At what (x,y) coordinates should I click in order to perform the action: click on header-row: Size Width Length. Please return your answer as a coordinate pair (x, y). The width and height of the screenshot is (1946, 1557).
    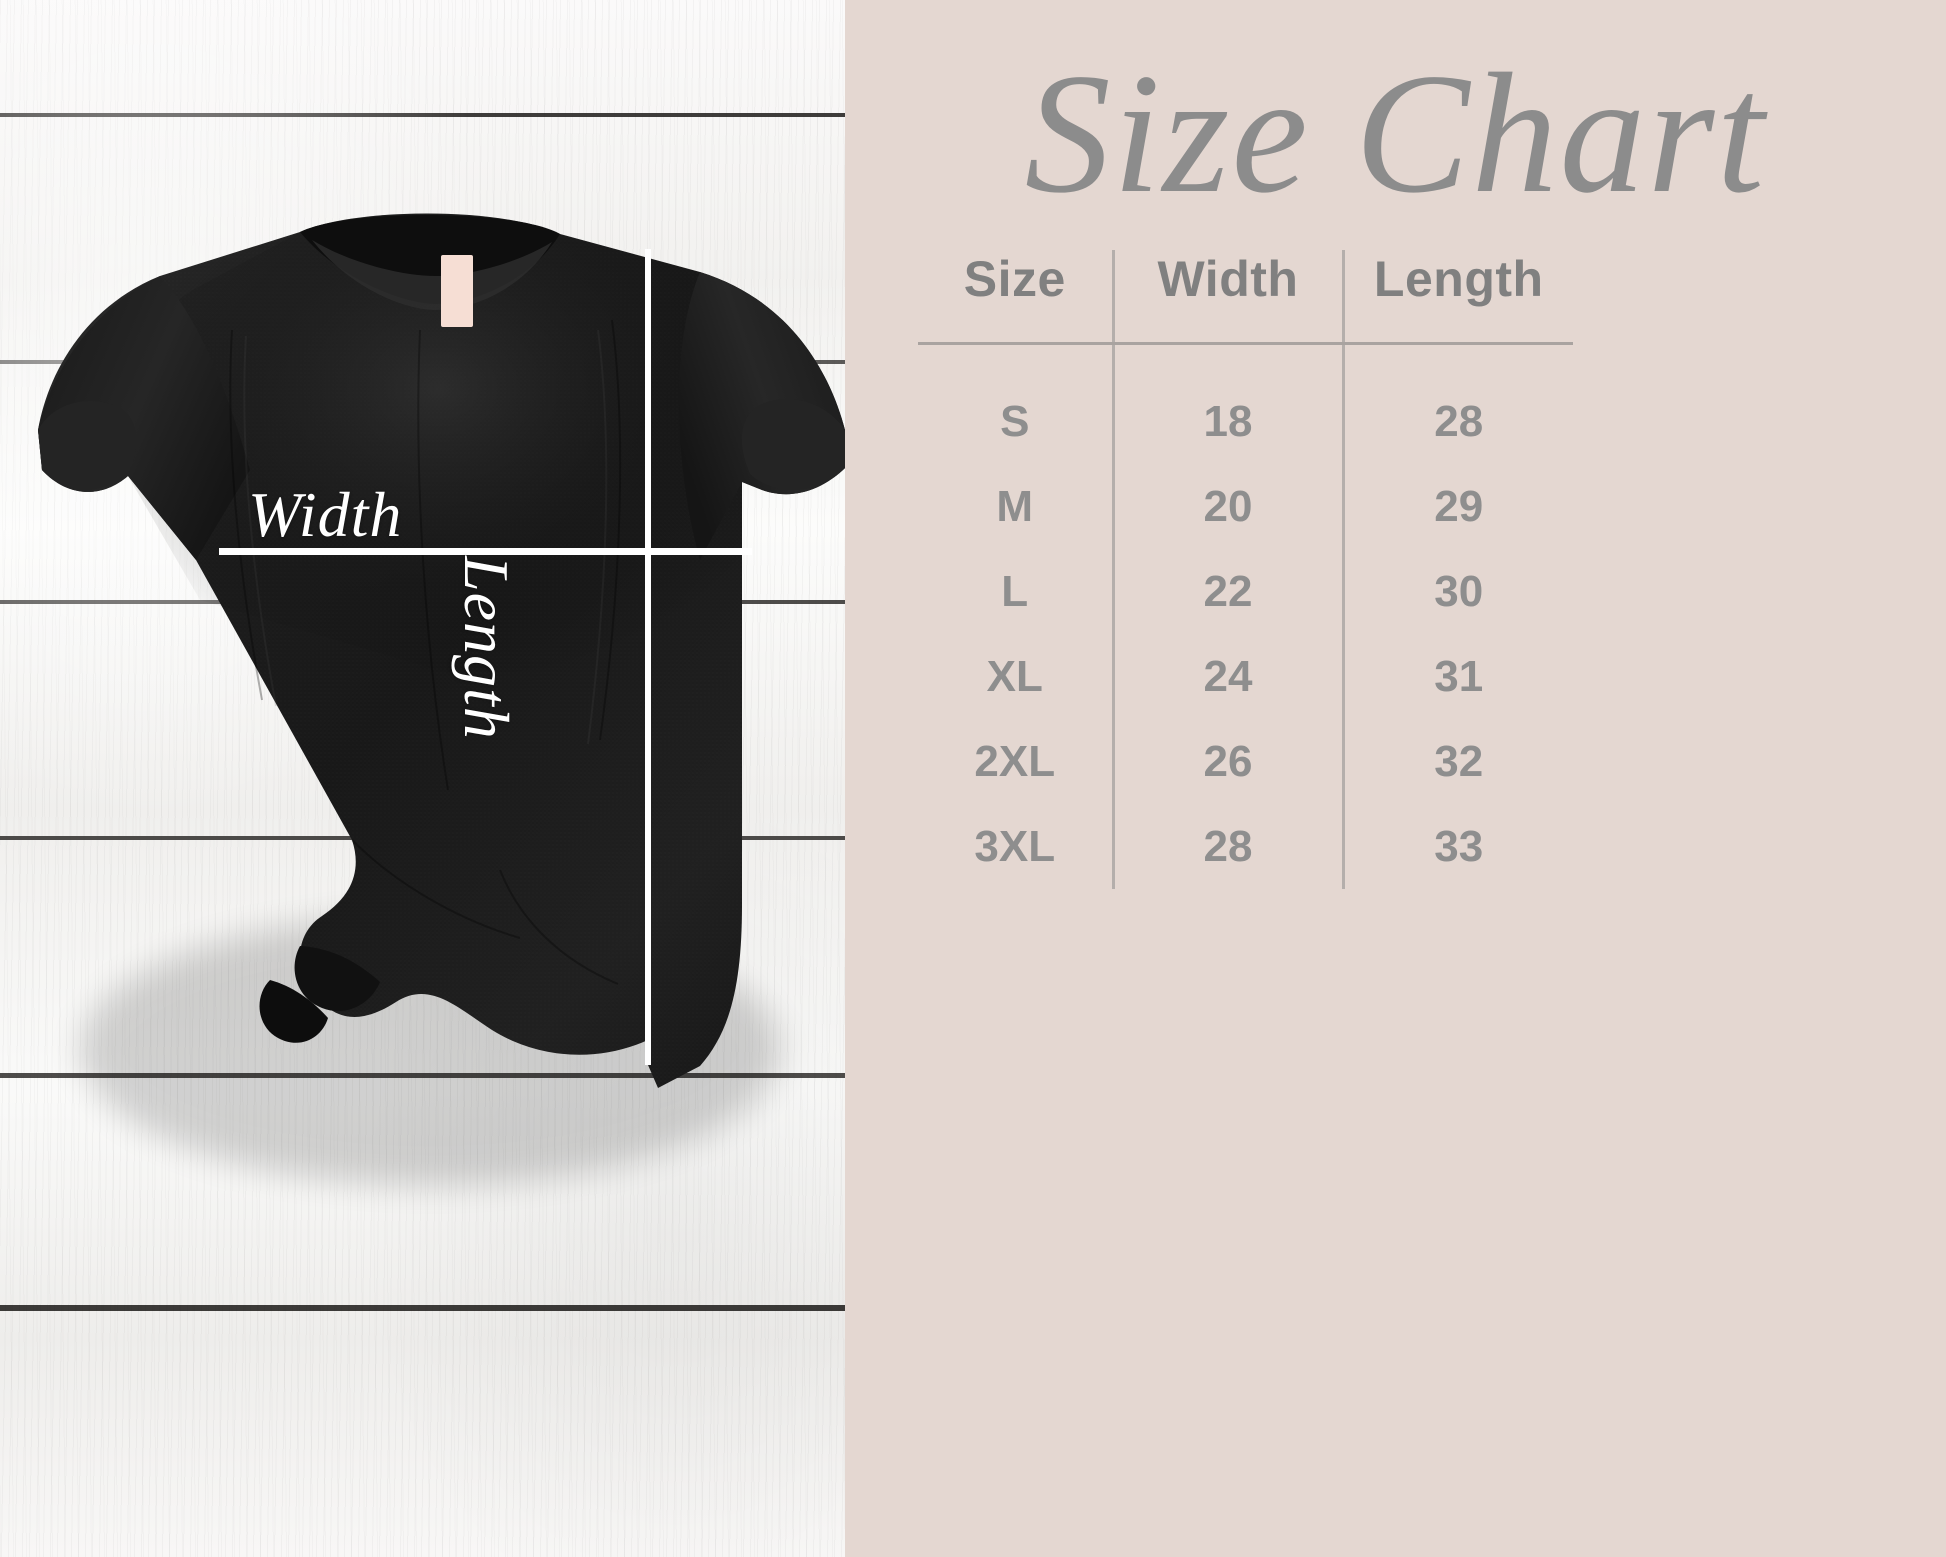
    Looking at the image, I should click on (1245, 297).